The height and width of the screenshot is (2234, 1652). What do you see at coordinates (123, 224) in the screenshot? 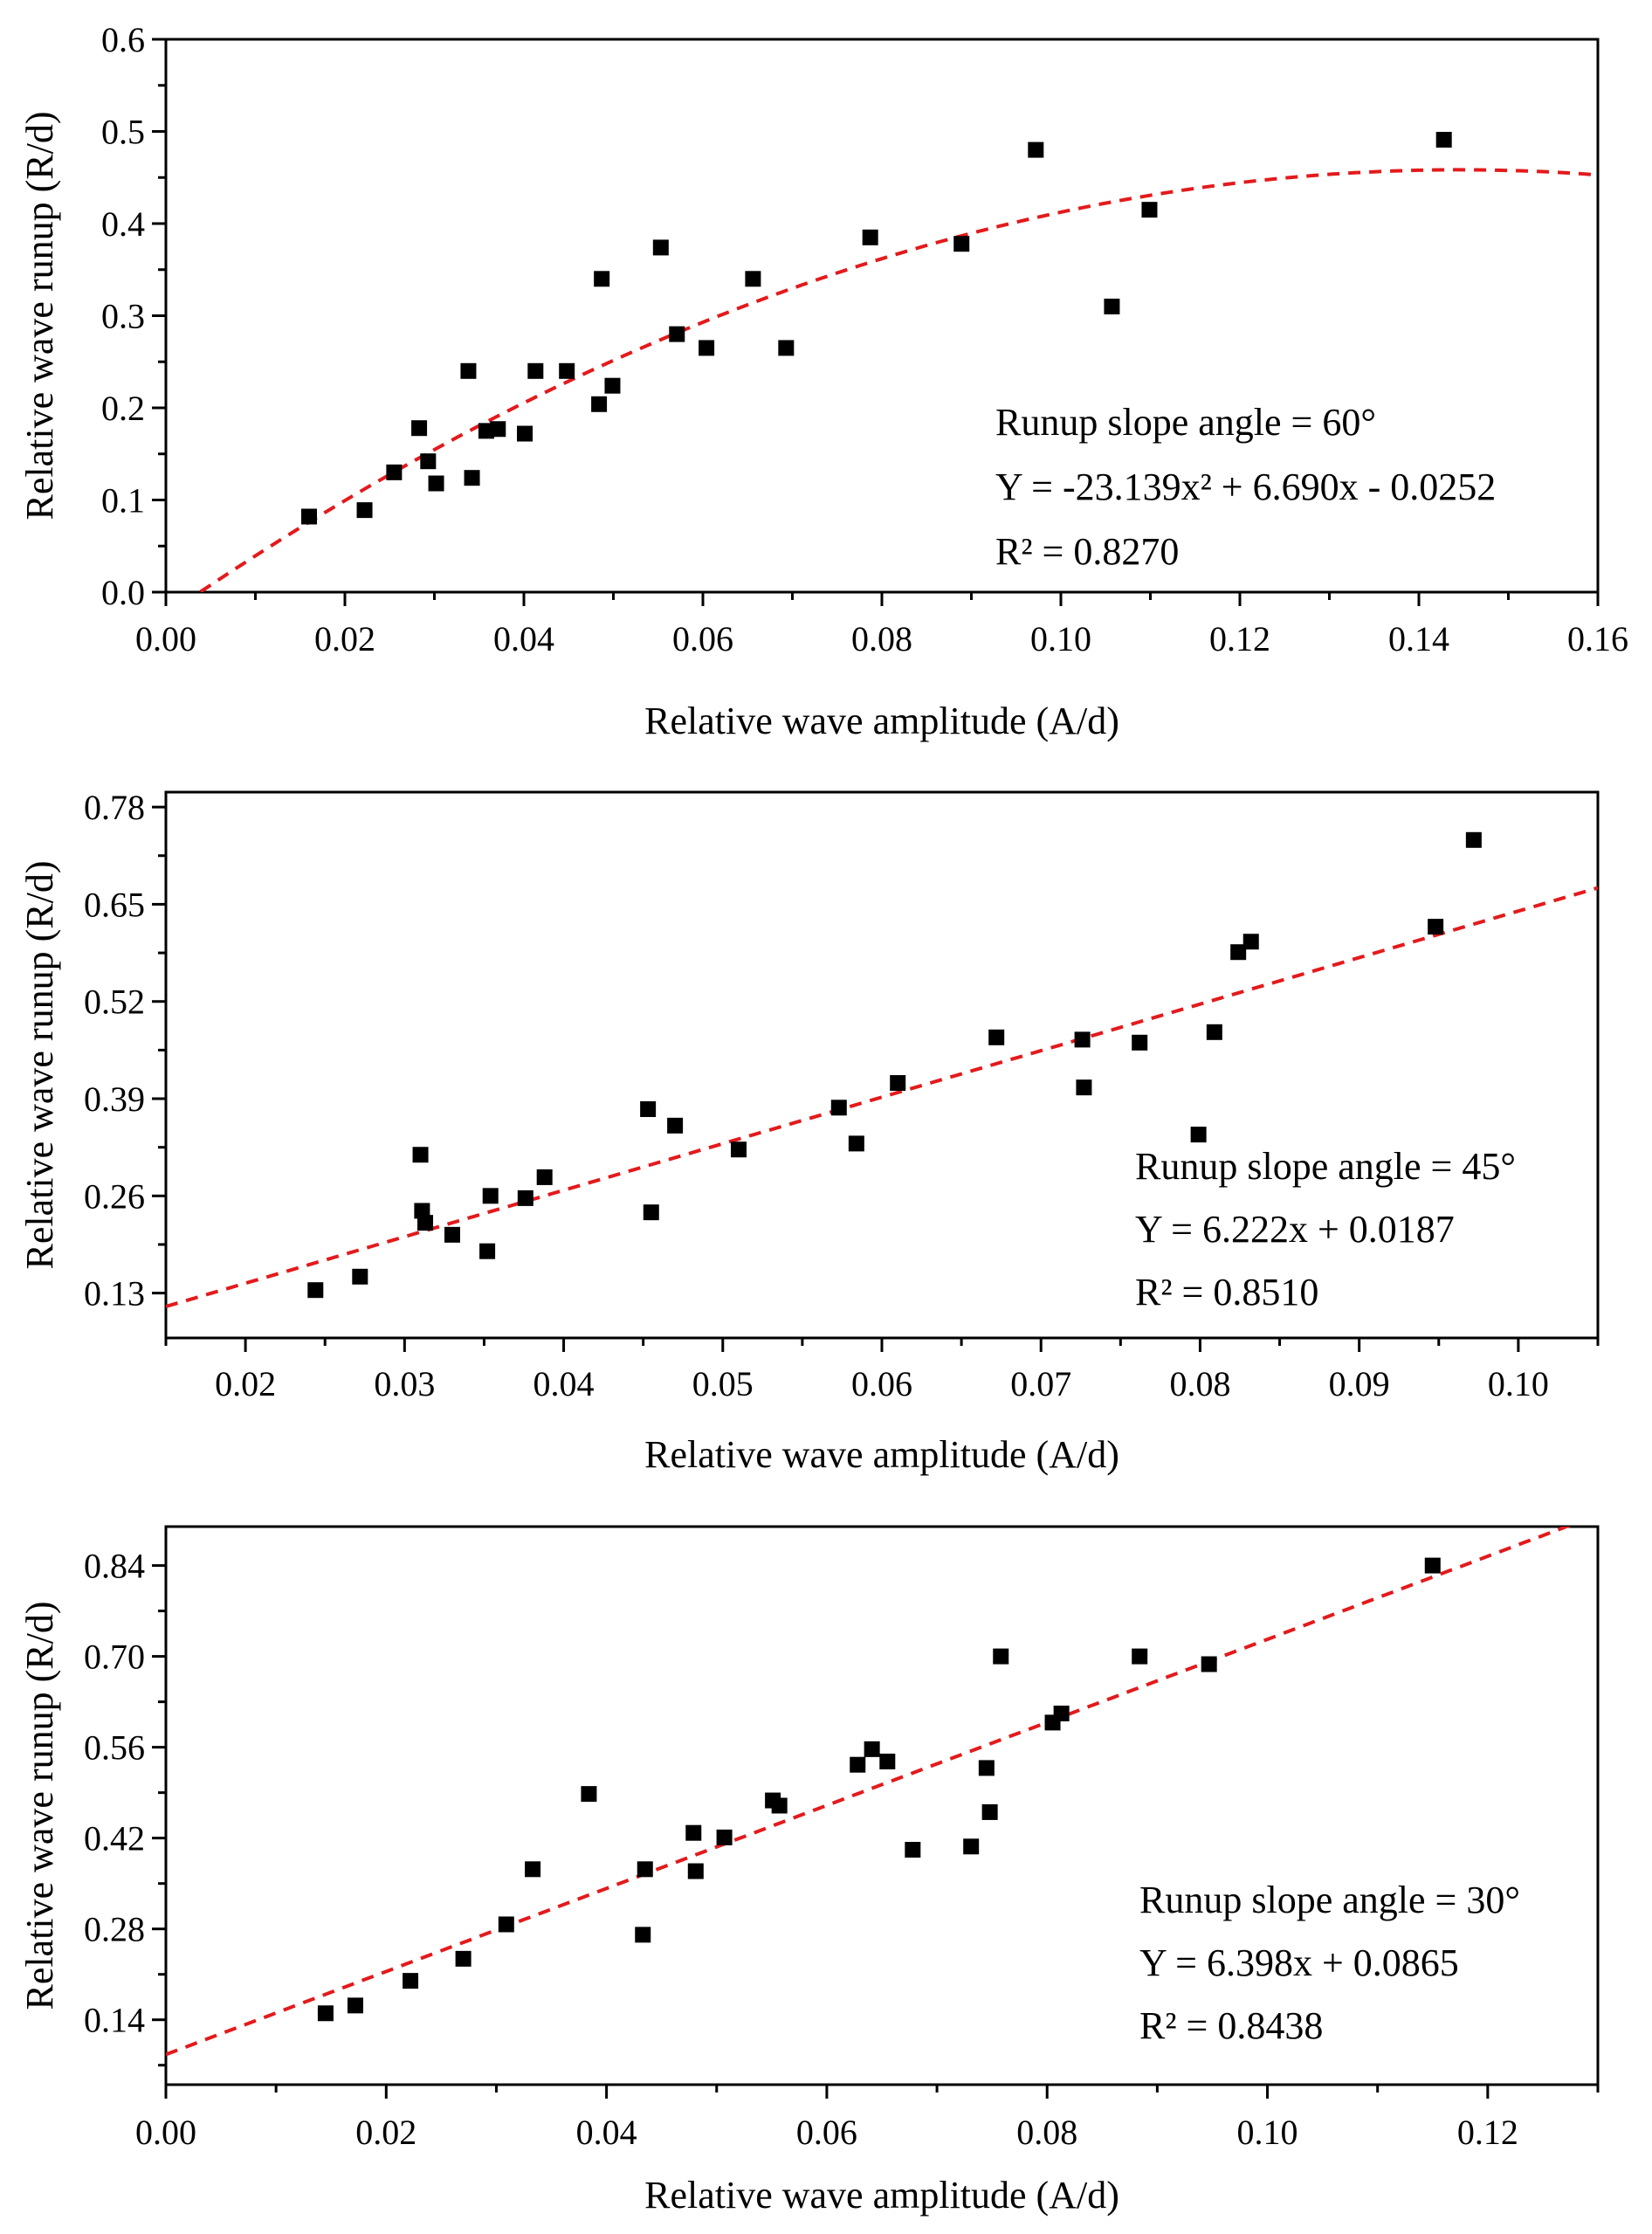
I see `y-tick-label: 0.4` at bounding box center [123, 224].